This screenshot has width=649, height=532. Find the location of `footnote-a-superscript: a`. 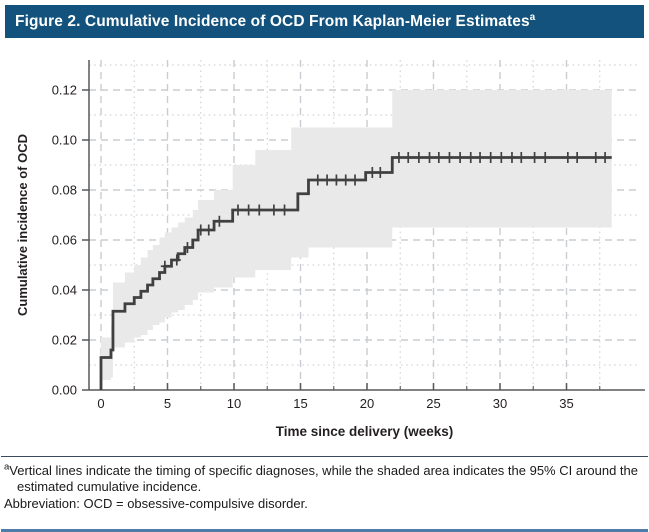

footnote-a-superscript: a is located at coordinates (7, 467).